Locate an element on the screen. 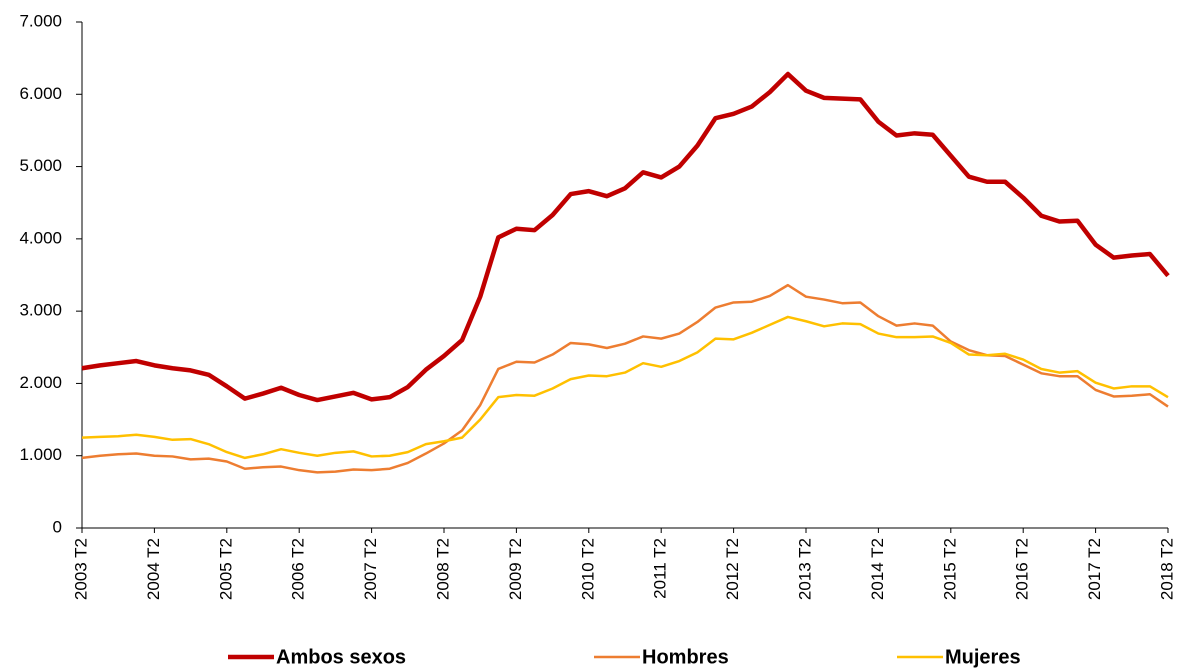 The height and width of the screenshot is (672, 1185). x-tick-label: 2005 T2 is located at coordinates (225, 569).